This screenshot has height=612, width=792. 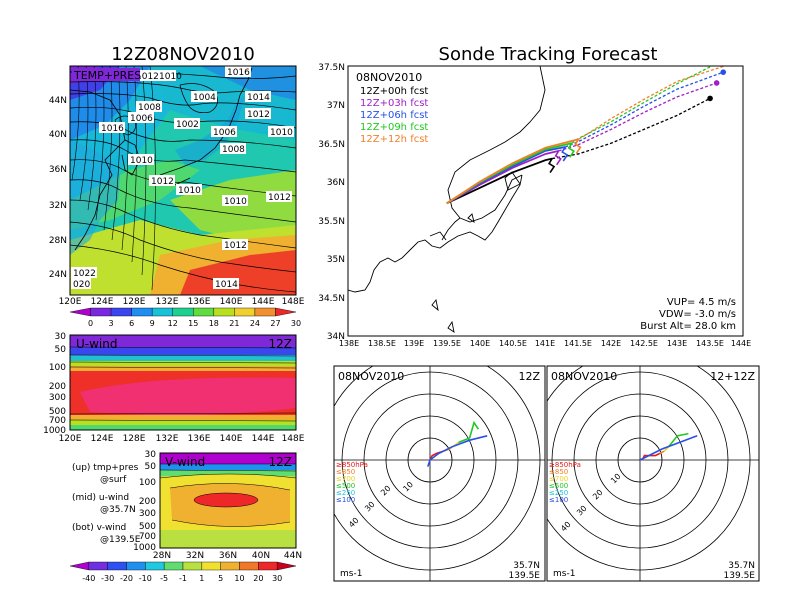 What do you see at coordinates (234, 323) in the screenshot?
I see `colorbar-label: 21` at bounding box center [234, 323].